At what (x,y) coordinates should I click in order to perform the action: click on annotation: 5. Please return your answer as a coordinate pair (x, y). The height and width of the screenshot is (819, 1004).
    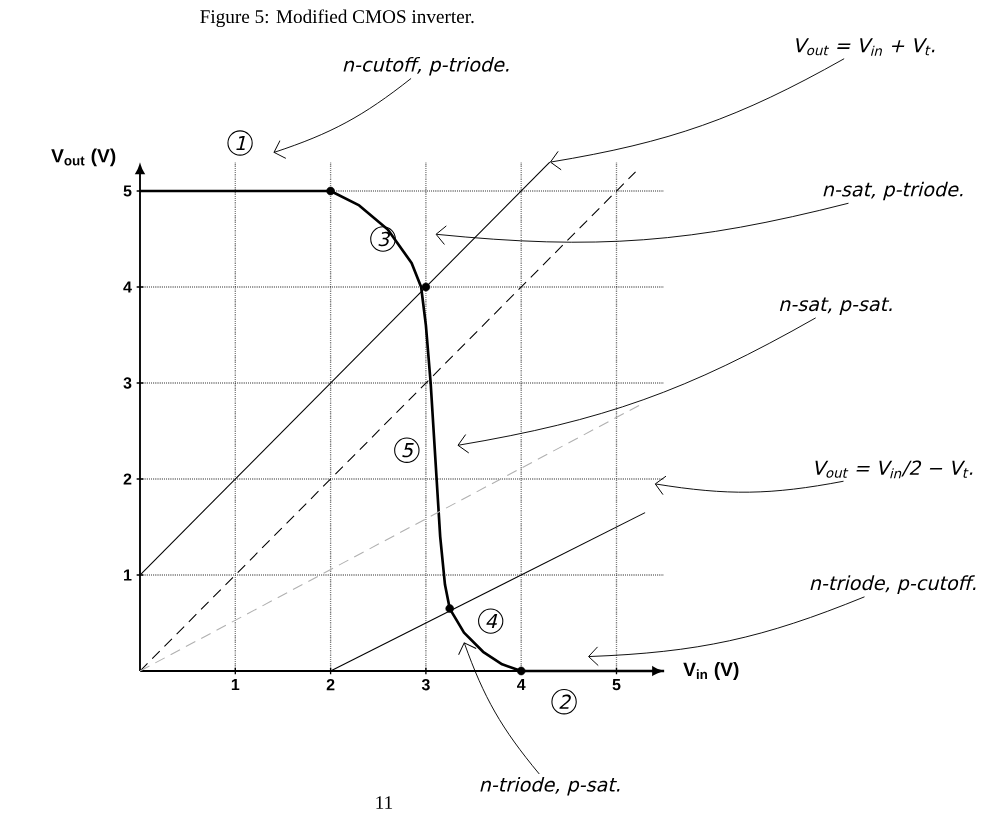
    Looking at the image, I should click on (408, 450).